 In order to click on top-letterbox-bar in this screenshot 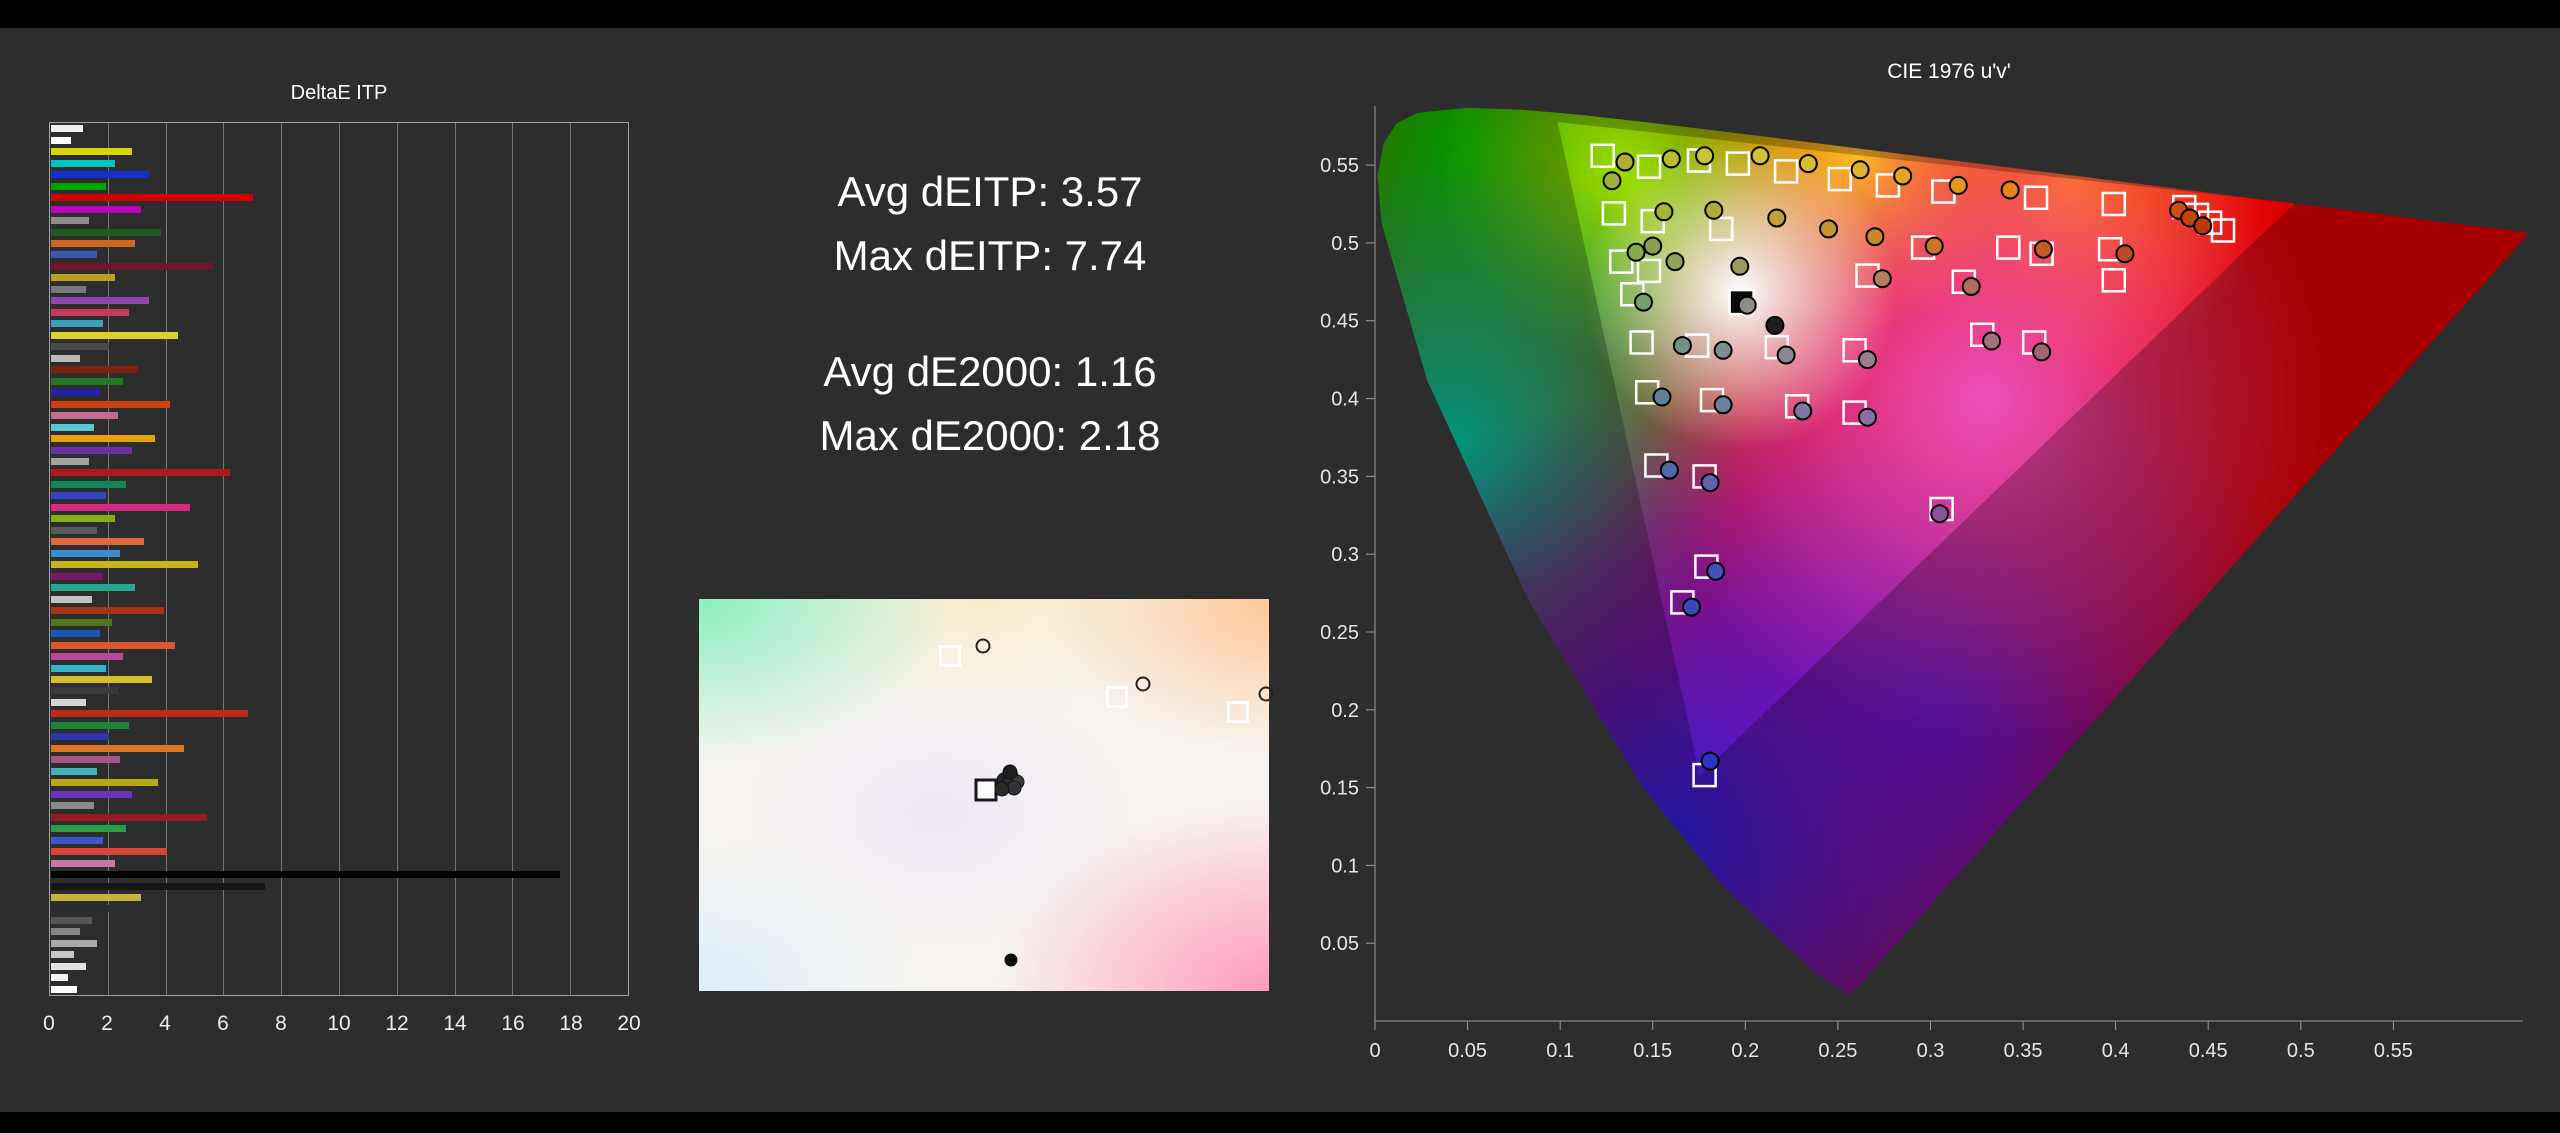, I will do `click(1280, 14)`.